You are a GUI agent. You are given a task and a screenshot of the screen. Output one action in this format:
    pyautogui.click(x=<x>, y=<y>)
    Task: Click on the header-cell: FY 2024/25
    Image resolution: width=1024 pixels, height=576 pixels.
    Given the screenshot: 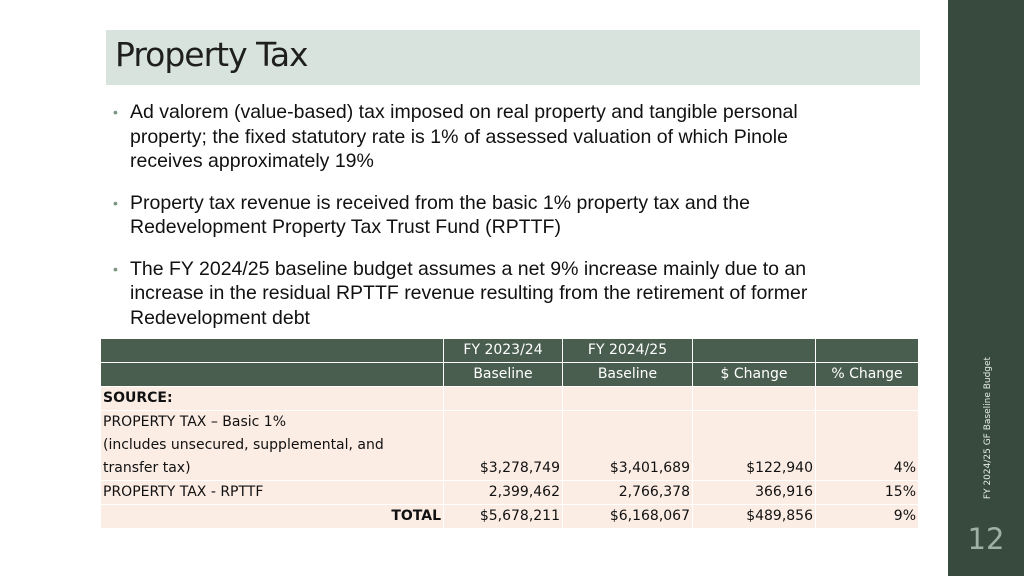 What is the action you would take?
    pyautogui.click(x=627, y=350)
    